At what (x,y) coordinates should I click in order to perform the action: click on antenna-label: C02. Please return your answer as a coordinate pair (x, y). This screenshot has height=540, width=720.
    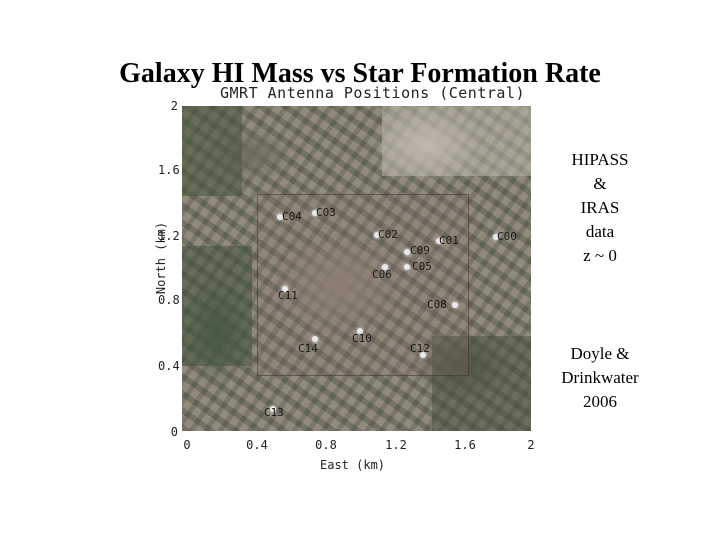
    Looking at the image, I should click on (388, 234).